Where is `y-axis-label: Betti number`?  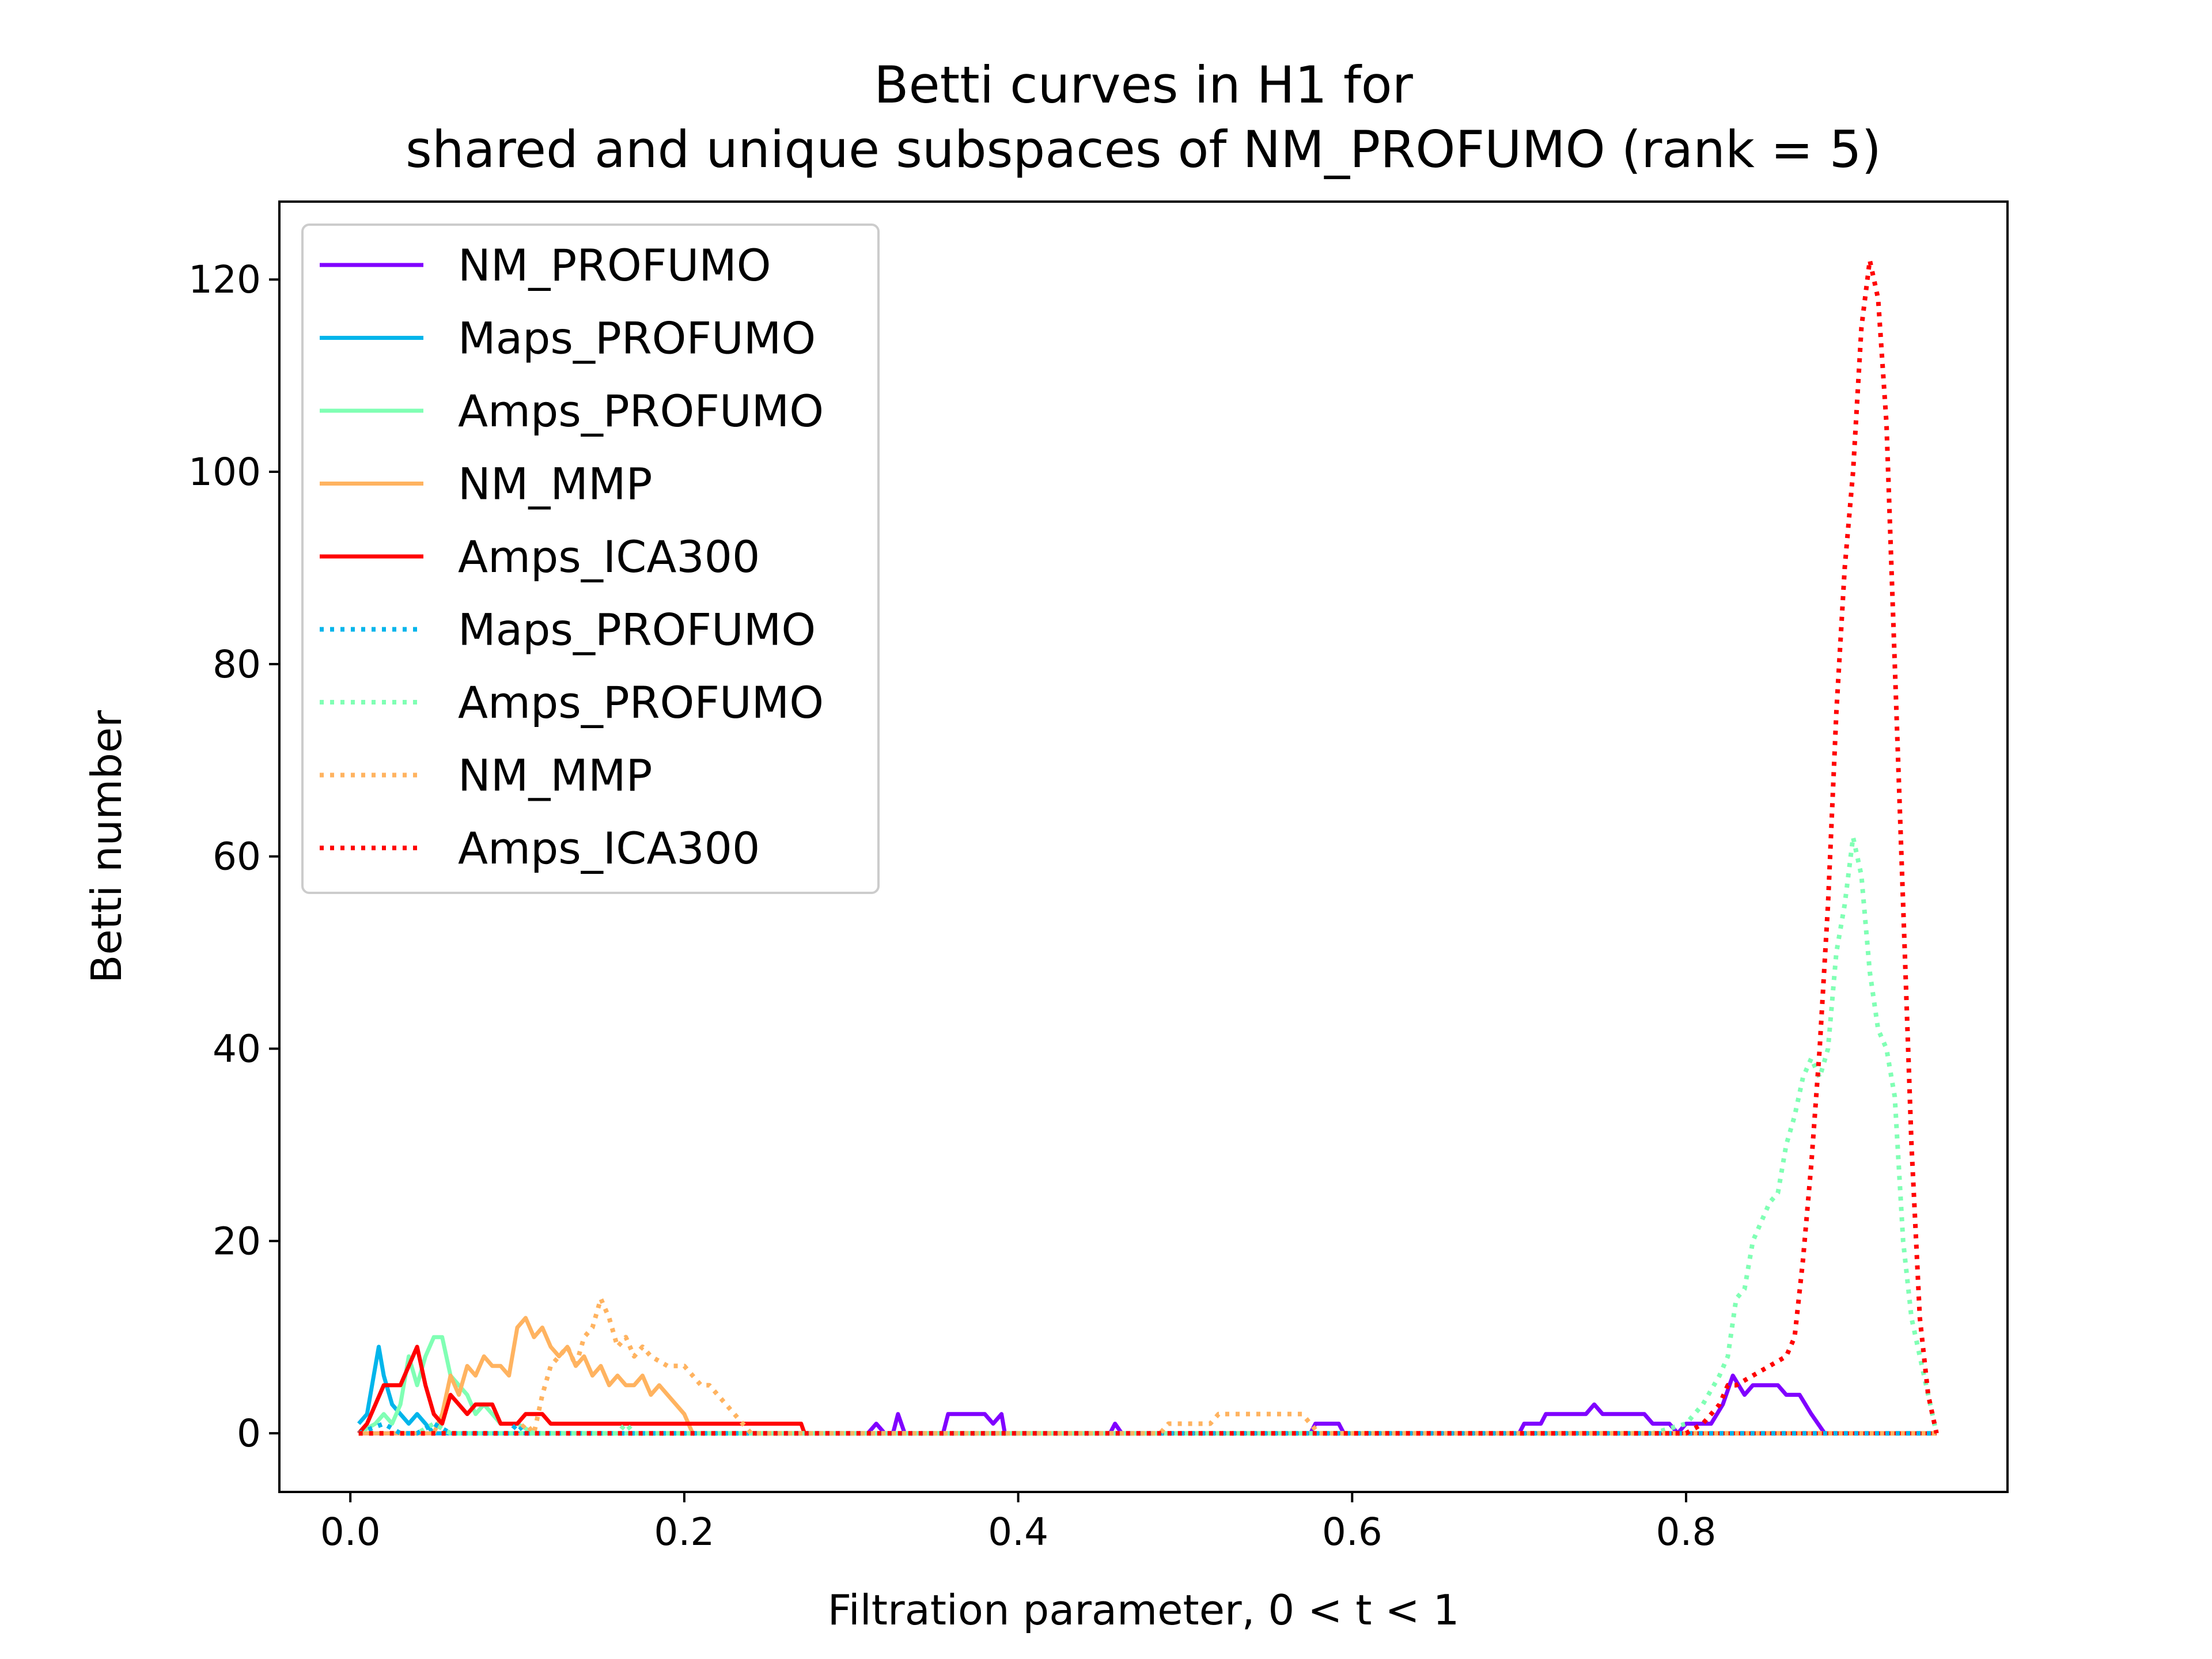 y-axis-label: Betti number is located at coordinates (106, 846).